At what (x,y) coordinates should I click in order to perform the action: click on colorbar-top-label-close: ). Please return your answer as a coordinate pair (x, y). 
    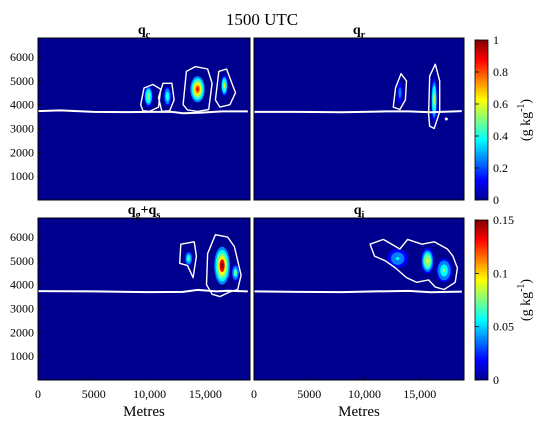
    Looking at the image, I should click on (526, 101).